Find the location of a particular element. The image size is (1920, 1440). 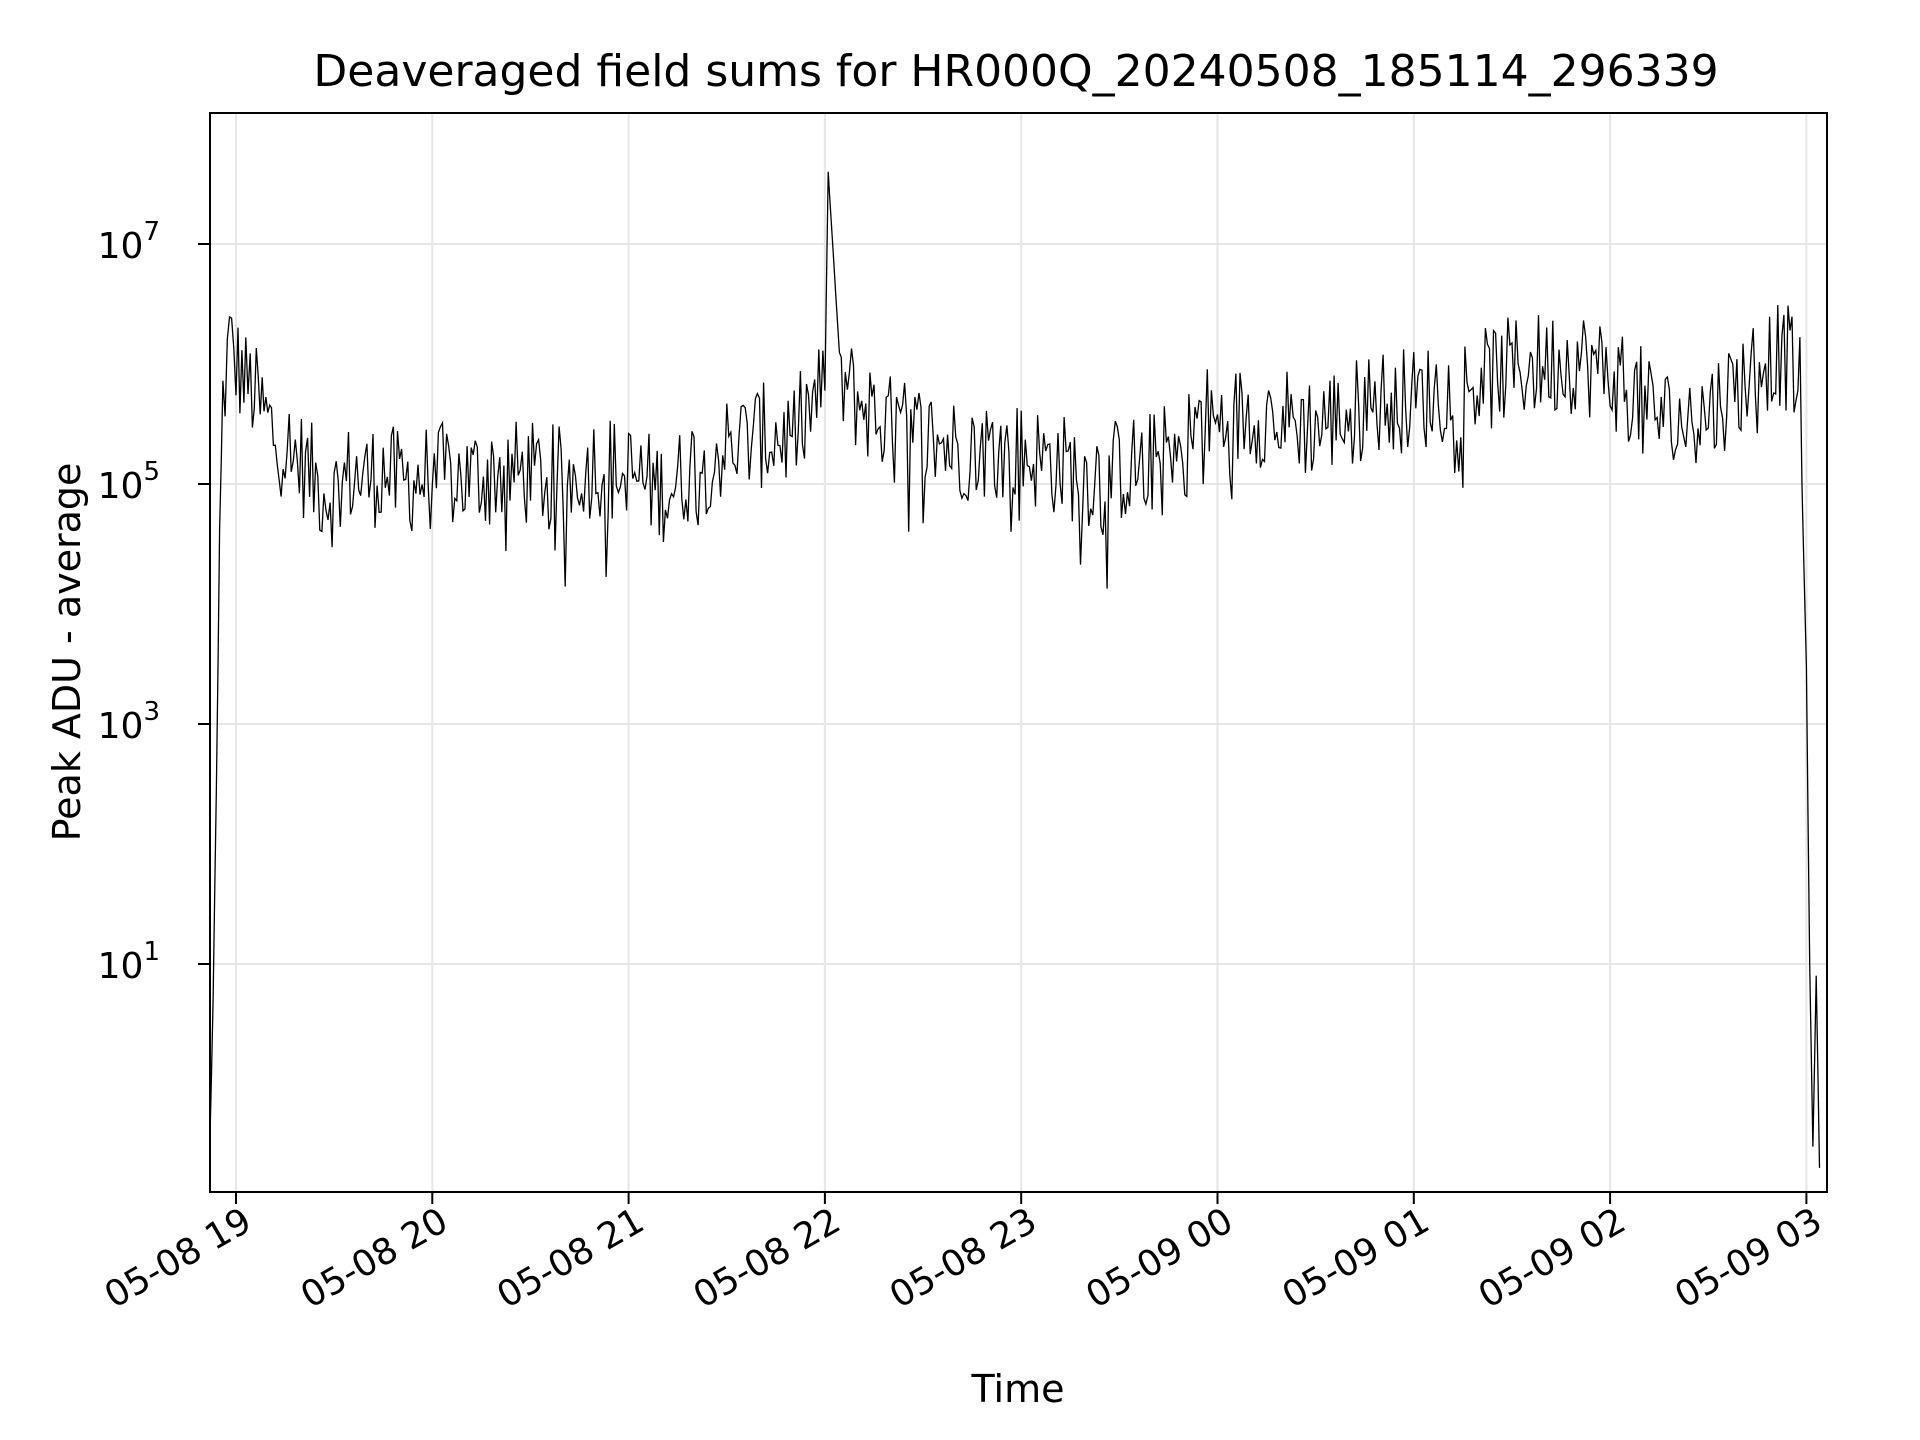

x-axis-label: Time is located at coordinates (1018, 1389).